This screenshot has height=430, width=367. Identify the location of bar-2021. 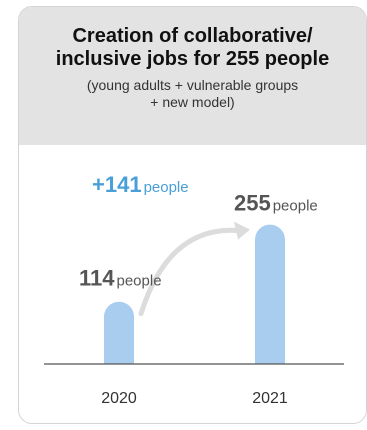
(270, 294).